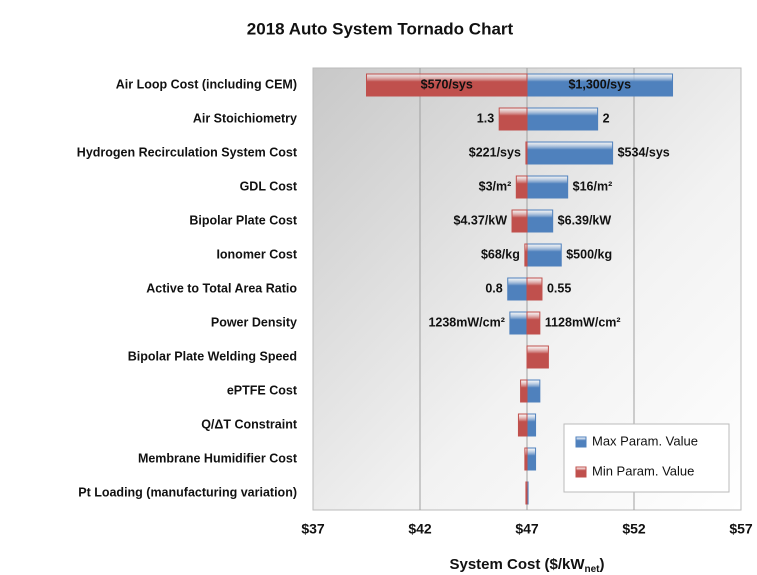 Image resolution: width=757 pixels, height=575 pixels. Describe the element at coordinates (187, 152) in the screenshot. I see `category-label: Hydrogen Recirculation System Cost` at that location.